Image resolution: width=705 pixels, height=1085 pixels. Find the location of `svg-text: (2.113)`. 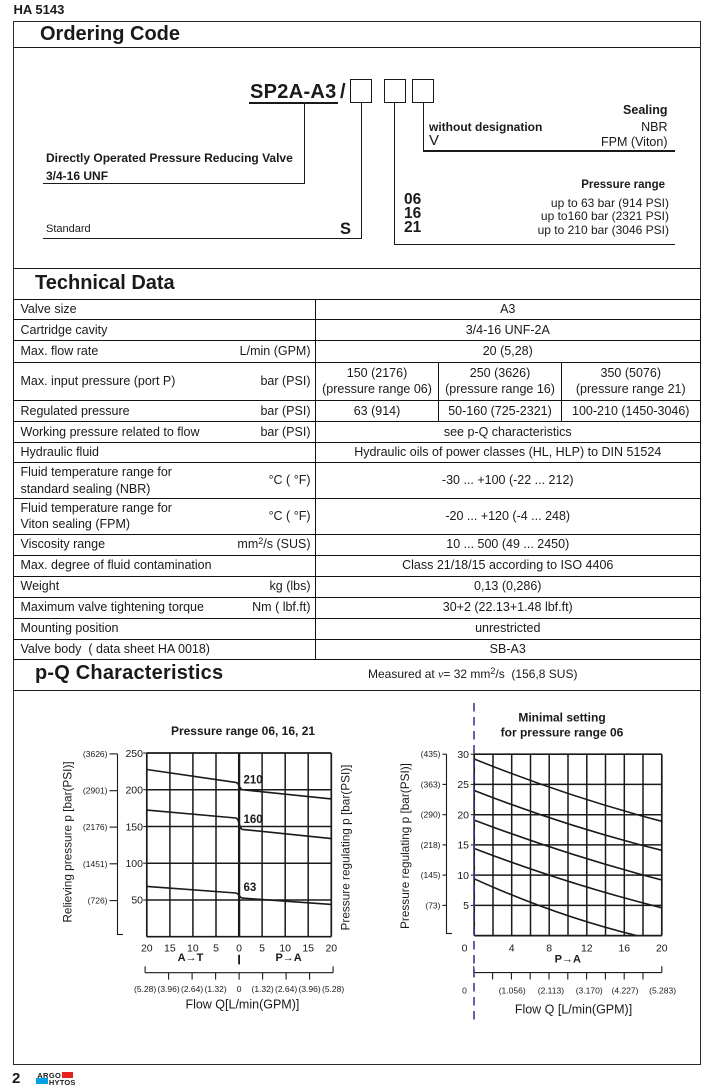

svg-text: (2.113) is located at coordinates (551, 991).